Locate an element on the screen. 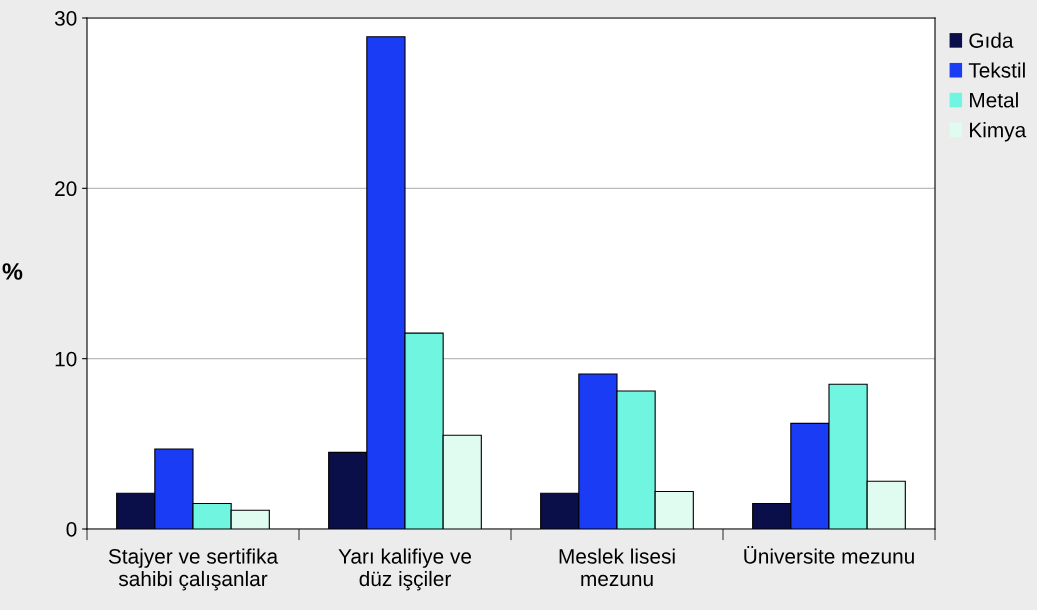  x-tick-label: Meslek lisesi mezunu is located at coordinates (617, 567).